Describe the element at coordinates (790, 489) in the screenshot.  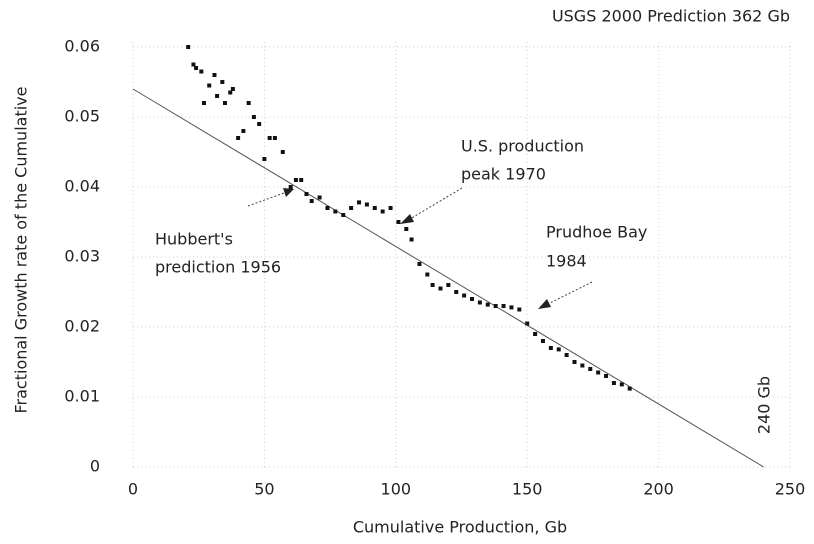
I see `x-tick-label: 250` at that location.